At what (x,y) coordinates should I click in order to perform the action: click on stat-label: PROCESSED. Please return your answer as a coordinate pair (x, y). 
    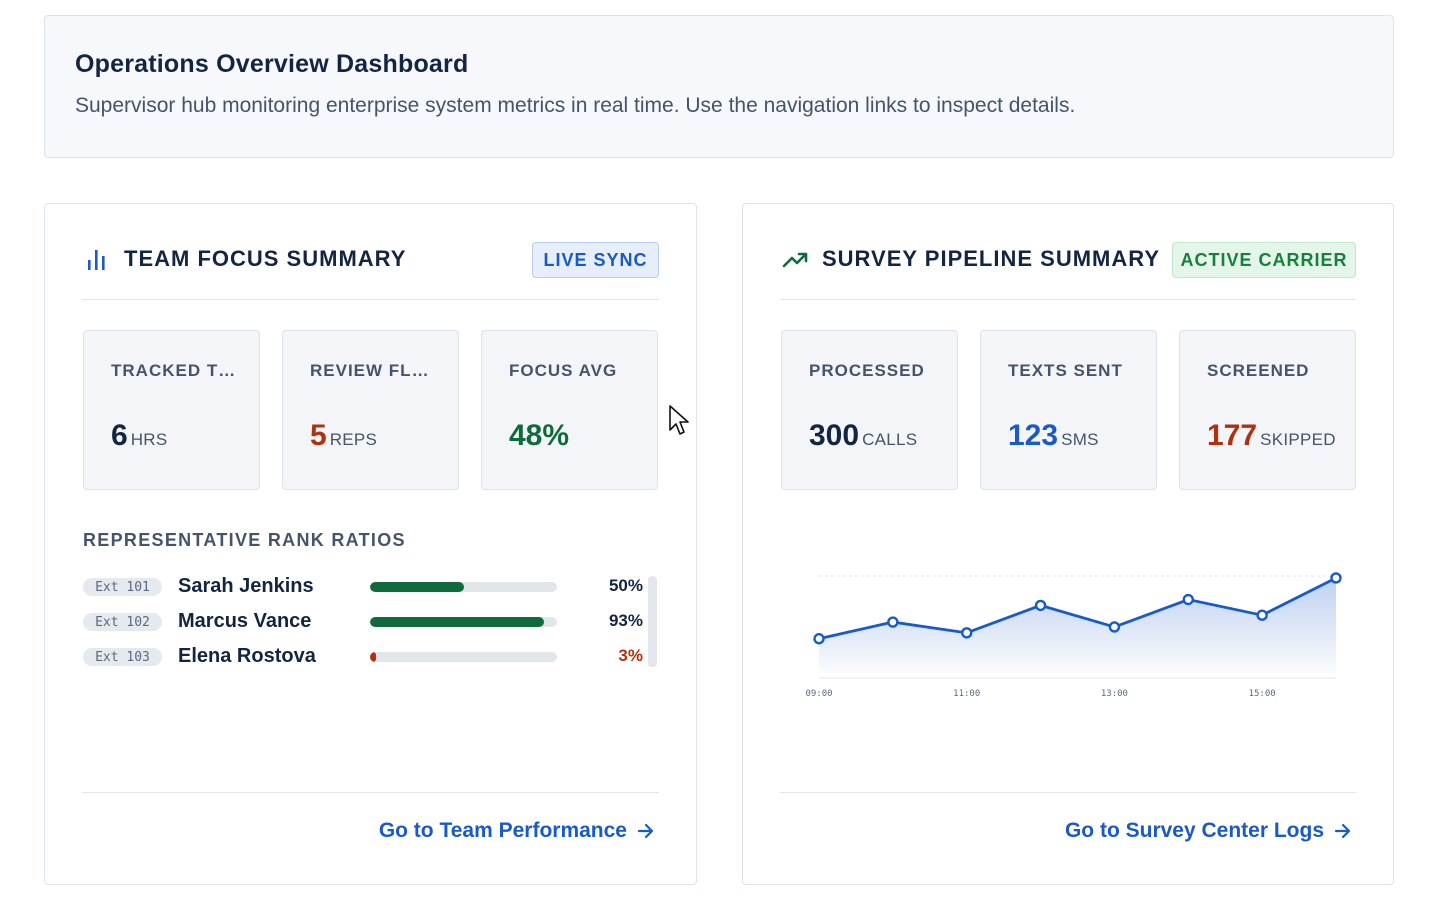
    Looking at the image, I should click on (867, 370).